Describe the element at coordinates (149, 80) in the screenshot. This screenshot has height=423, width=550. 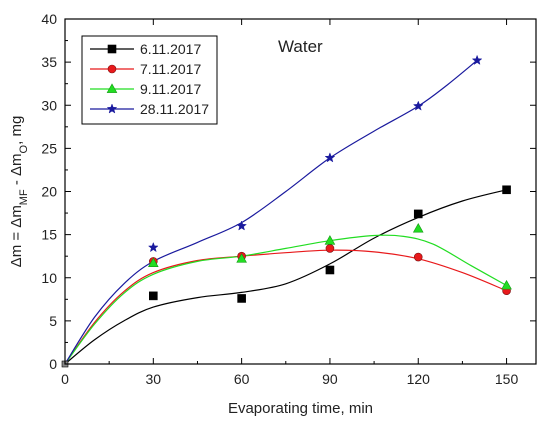
I see `legend: 6.11.2017 7.11.2017 9.11.2017 28.11.2017` at that location.